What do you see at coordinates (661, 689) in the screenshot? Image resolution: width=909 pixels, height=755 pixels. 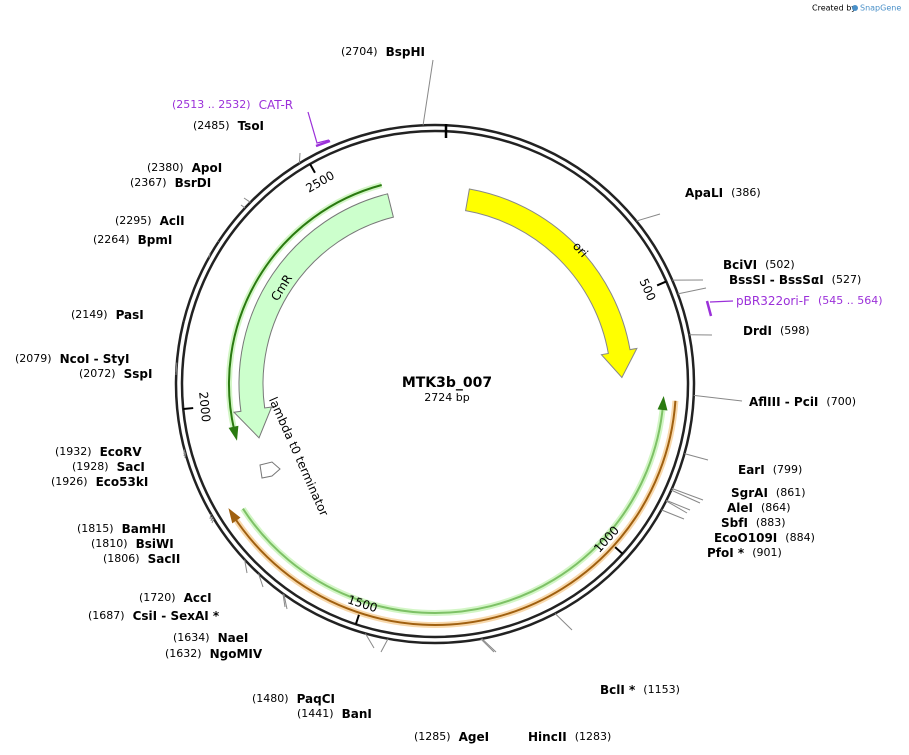 I see `site-position: (1153)` at bounding box center [661, 689].